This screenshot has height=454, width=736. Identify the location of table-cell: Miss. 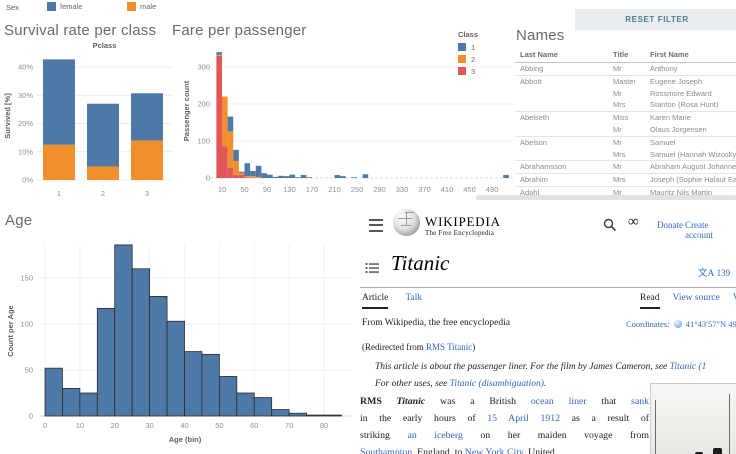
(621, 118).